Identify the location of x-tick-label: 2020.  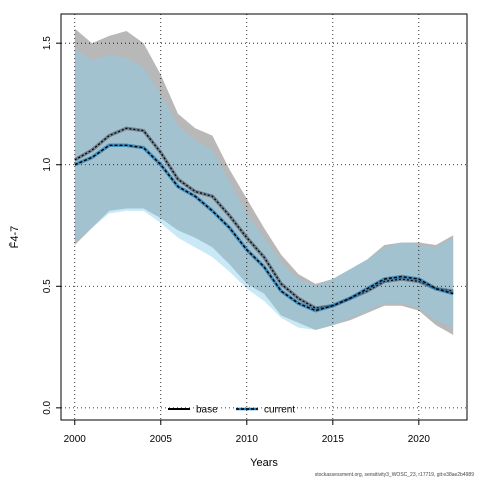
(419, 439).